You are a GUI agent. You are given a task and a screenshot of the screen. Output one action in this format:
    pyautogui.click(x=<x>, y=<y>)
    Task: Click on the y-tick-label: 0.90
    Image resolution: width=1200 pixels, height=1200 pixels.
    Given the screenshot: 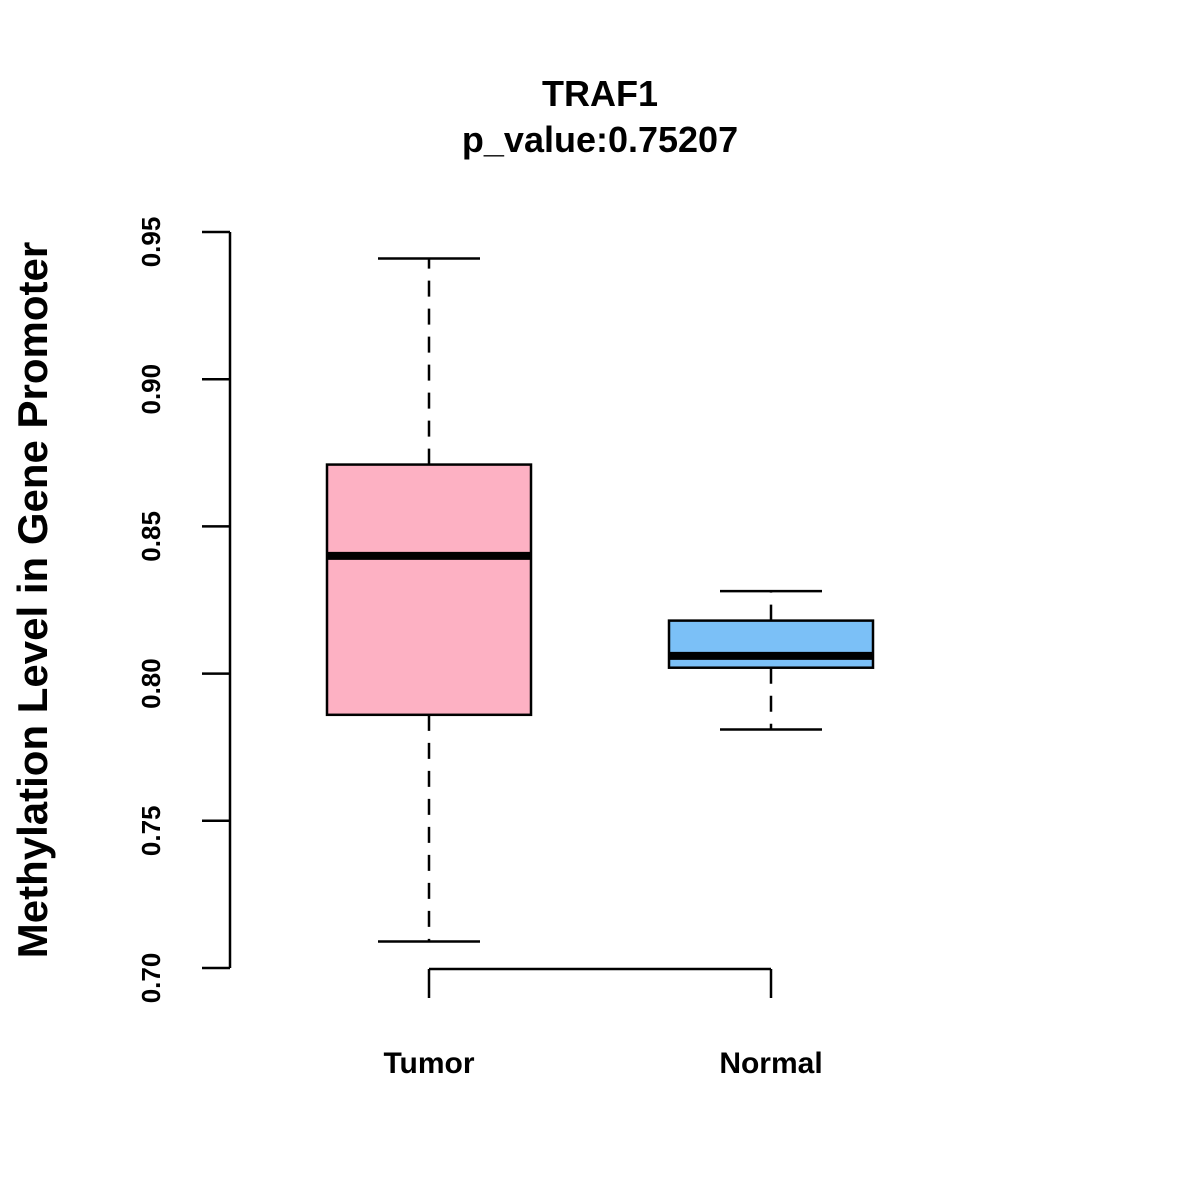 What is the action you would take?
    pyautogui.click(x=151, y=389)
    